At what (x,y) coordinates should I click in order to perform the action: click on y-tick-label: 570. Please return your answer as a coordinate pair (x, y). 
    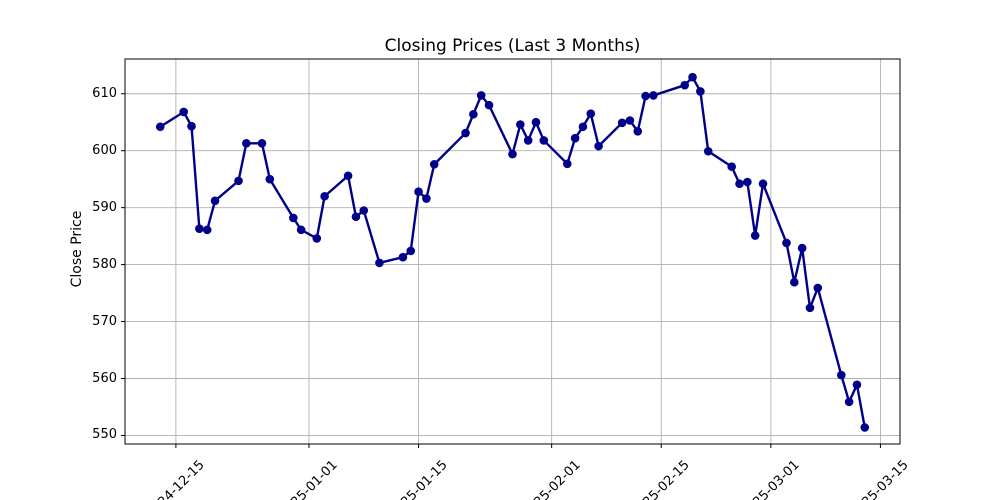
    Looking at the image, I should click on (104, 321).